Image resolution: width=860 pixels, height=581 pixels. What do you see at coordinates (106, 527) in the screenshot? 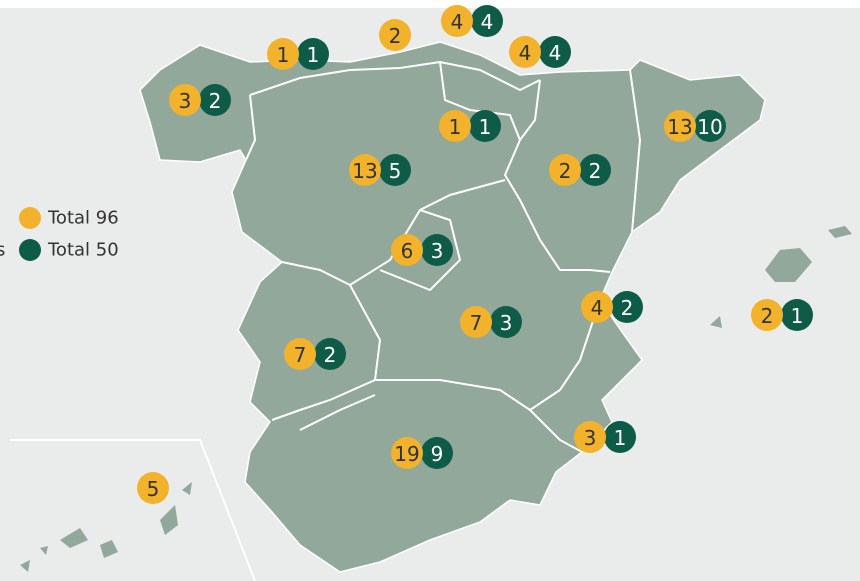
I see `canary-islands` at bounding box center [106, 527].